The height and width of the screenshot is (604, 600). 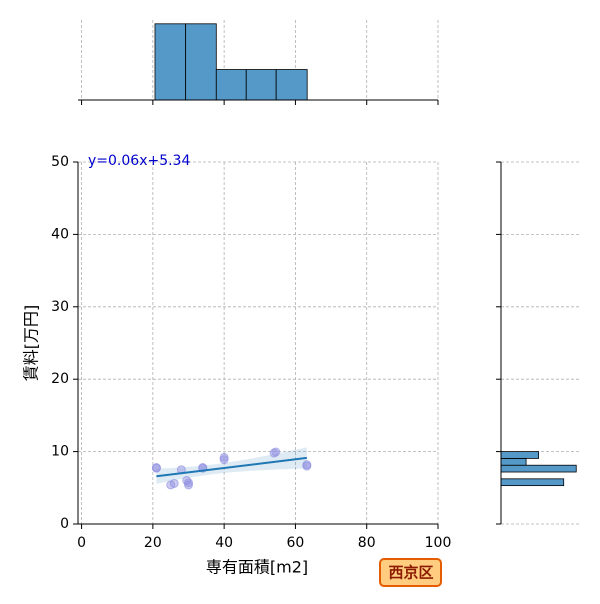 I want to click on badge-box, so click(x=410, y=572).